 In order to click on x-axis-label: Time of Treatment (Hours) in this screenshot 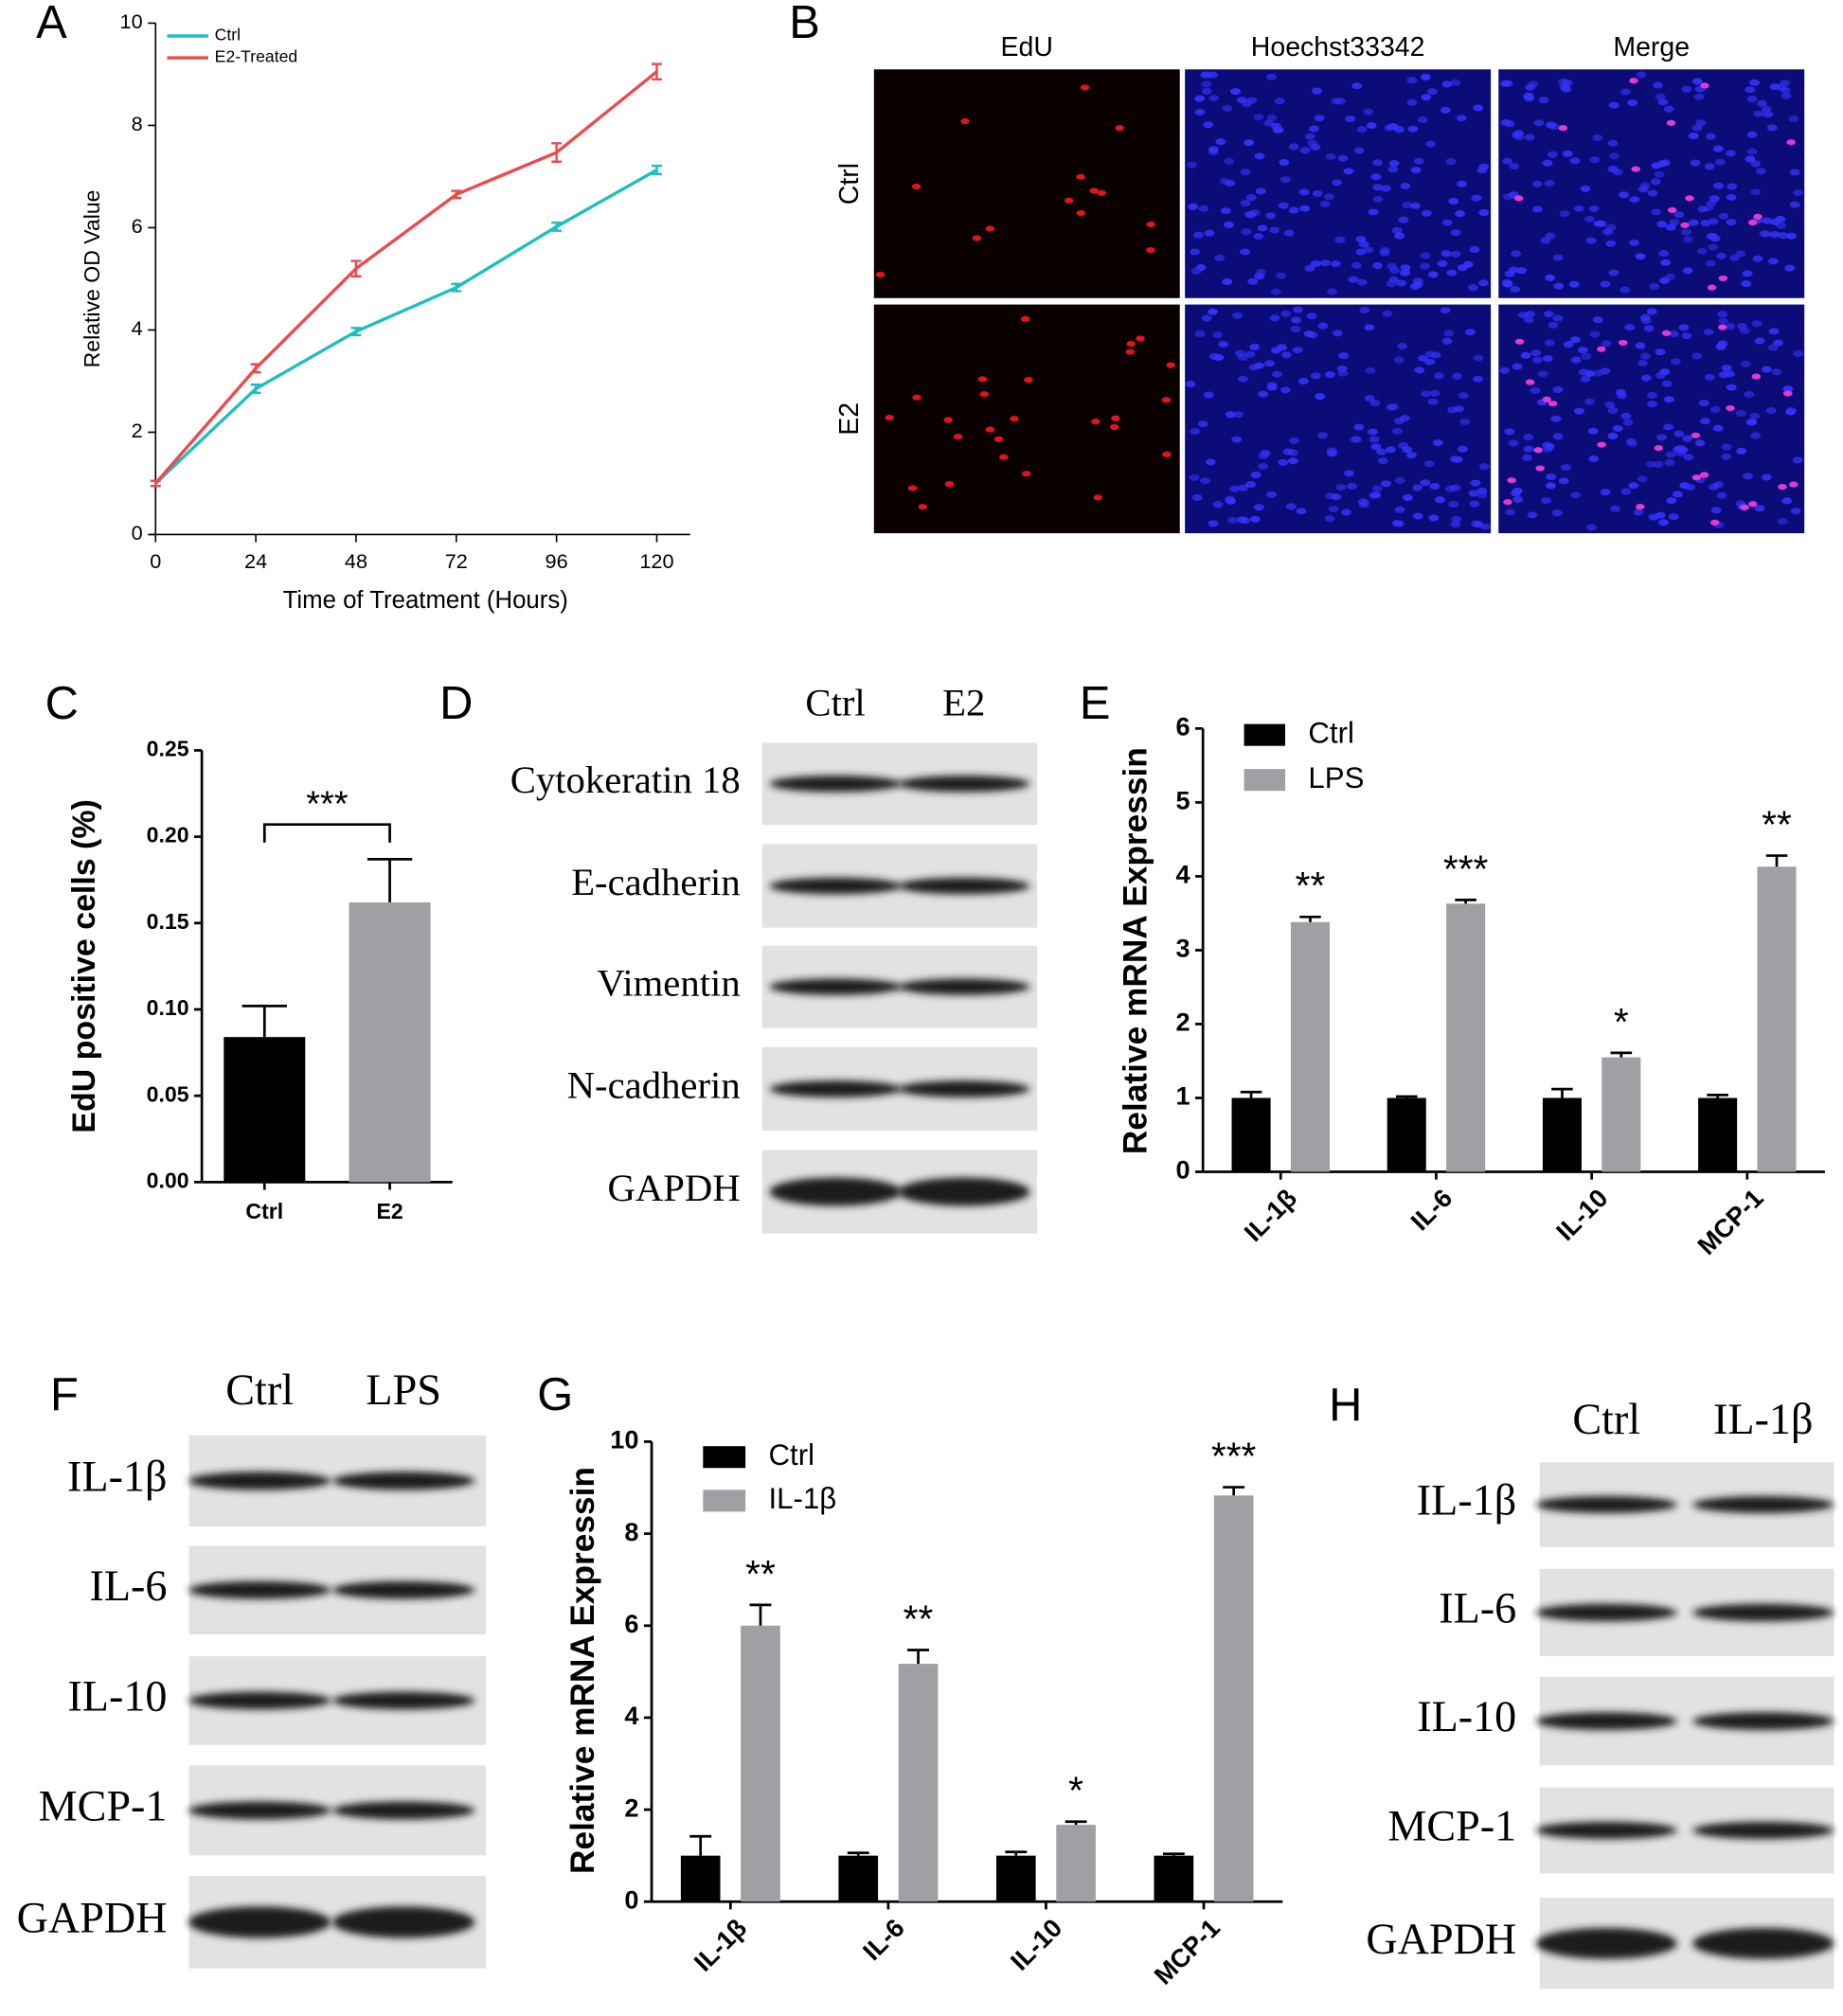, I will do `click(426, 600)`.